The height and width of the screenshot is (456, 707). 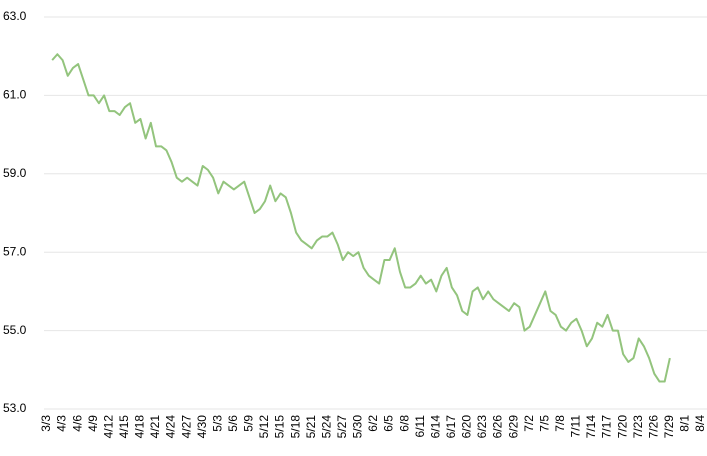 I want to click on x-tick-label: 4/6, so click(x=77, y=423).